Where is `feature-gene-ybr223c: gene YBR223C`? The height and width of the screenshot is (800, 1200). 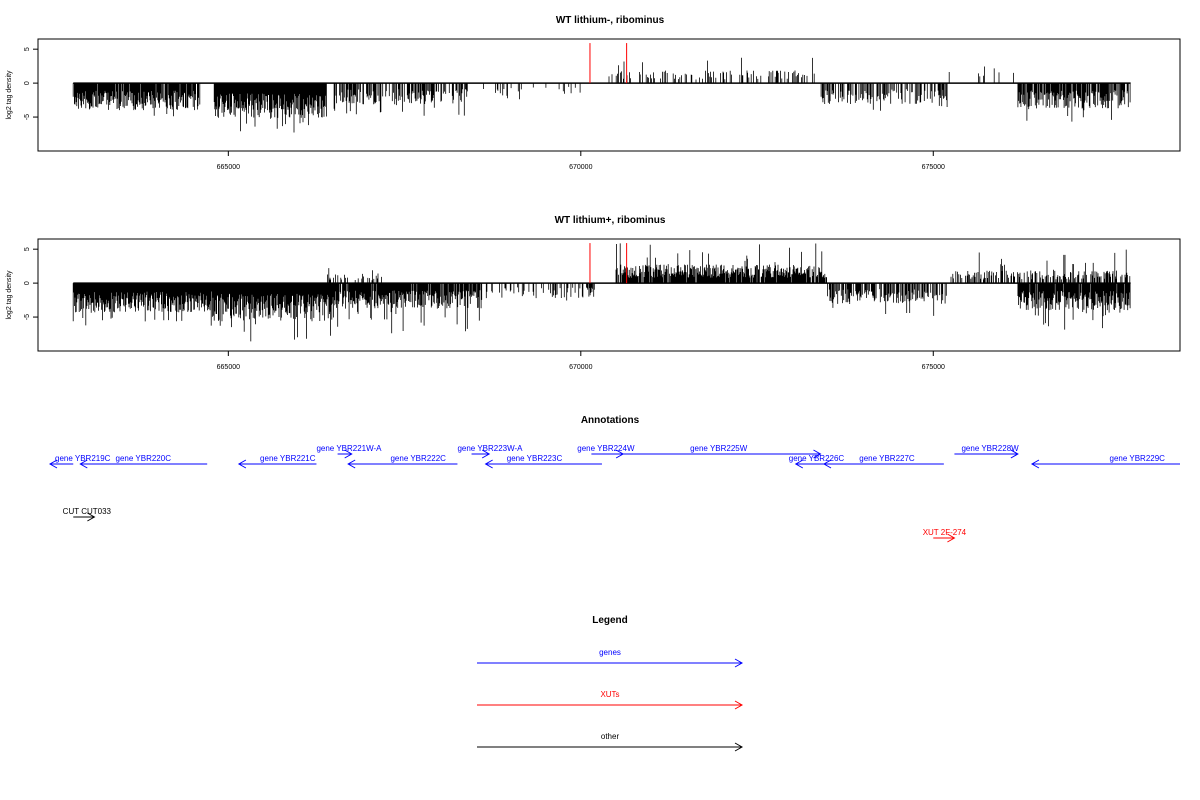
feature-gene-ybr223c: gene YBR223C is located at coordinates (543, 461).